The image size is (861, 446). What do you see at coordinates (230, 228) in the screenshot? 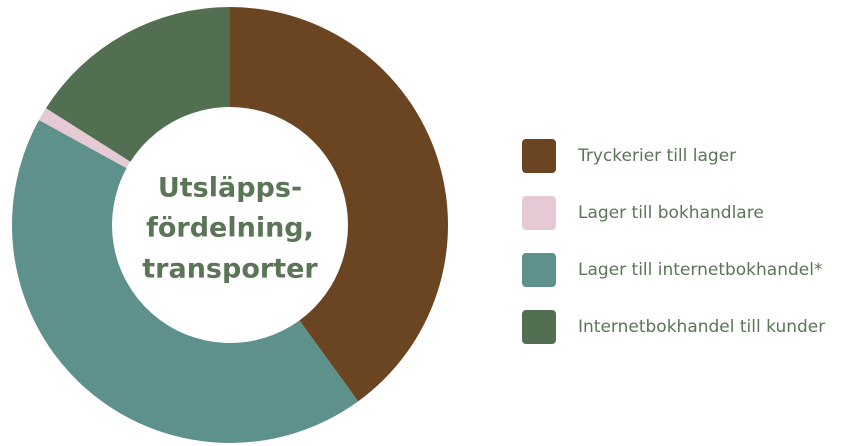
I see `chart-title: fördelning,` at bounding box center [230, 228].